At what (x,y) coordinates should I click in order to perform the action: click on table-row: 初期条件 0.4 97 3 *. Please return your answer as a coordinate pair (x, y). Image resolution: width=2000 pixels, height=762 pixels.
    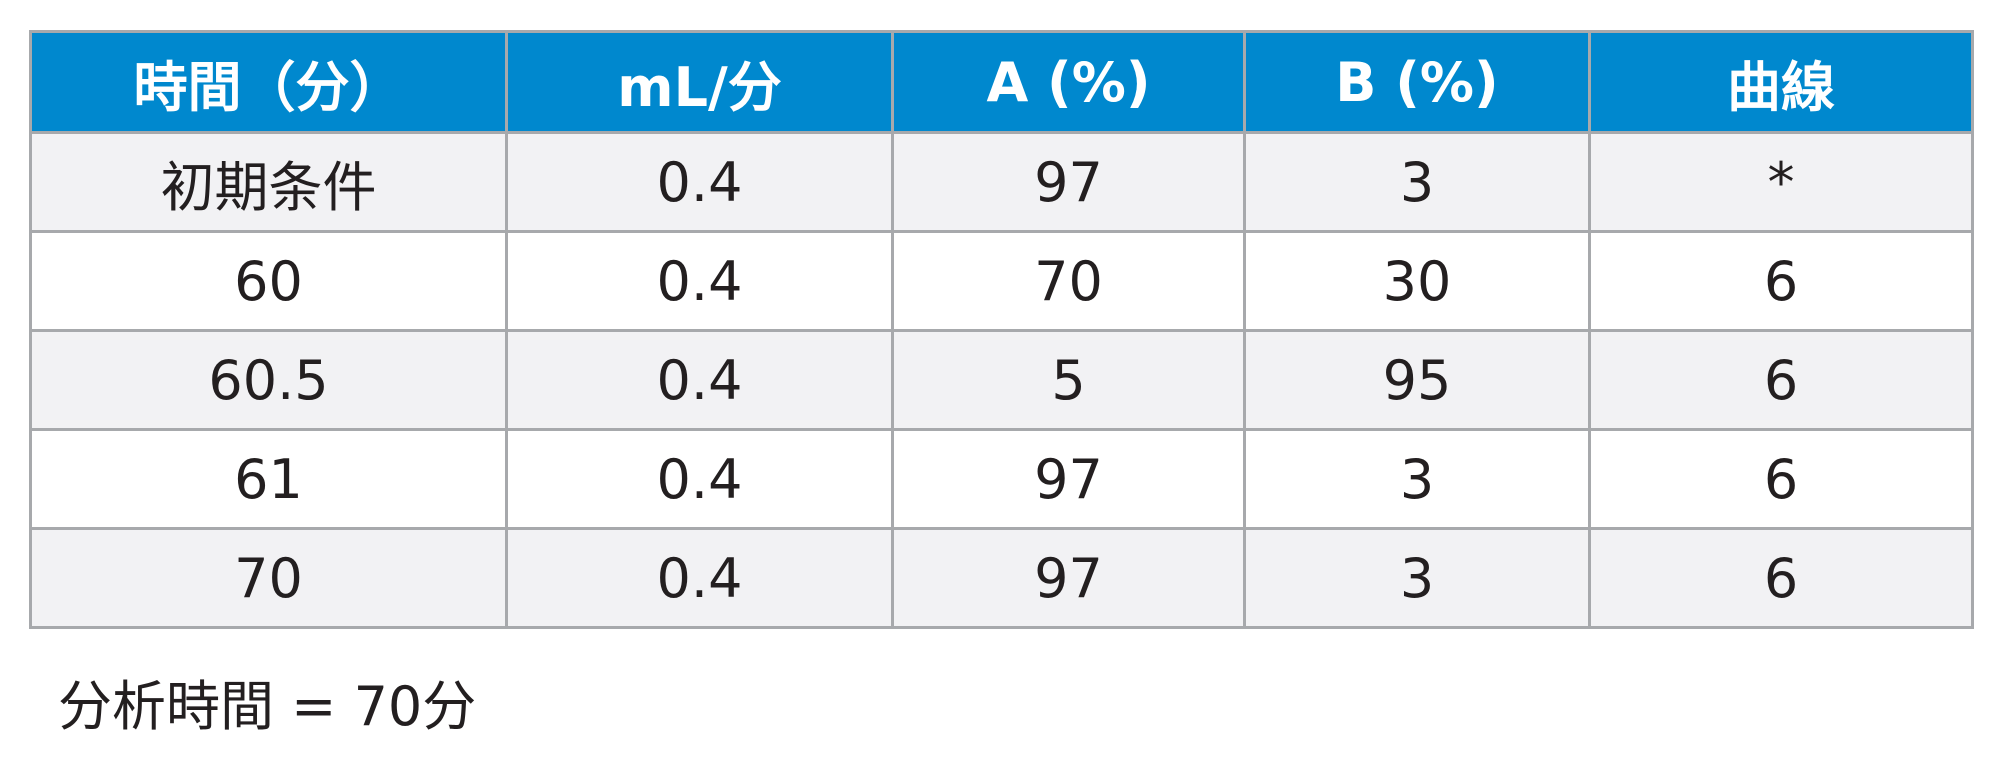
    Looking at the image, I should click on (1001, 182).